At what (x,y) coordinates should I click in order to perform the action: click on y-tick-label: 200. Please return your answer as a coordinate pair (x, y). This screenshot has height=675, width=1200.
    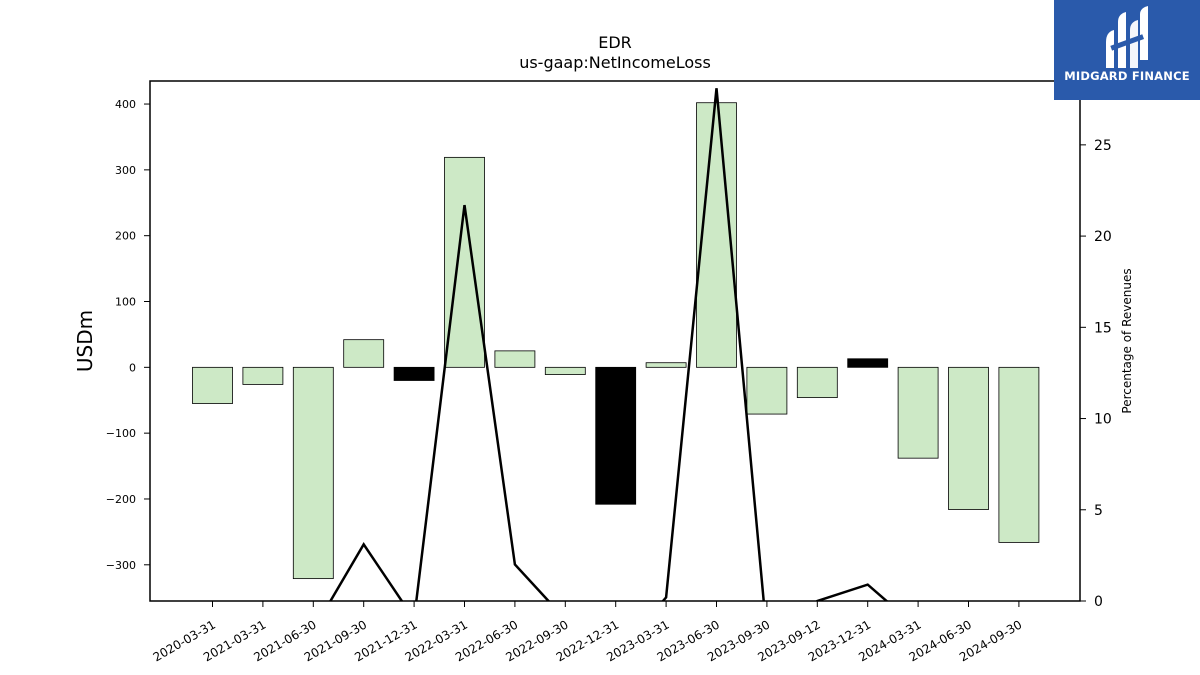
    Looking at the image, I should click on (125, 236).